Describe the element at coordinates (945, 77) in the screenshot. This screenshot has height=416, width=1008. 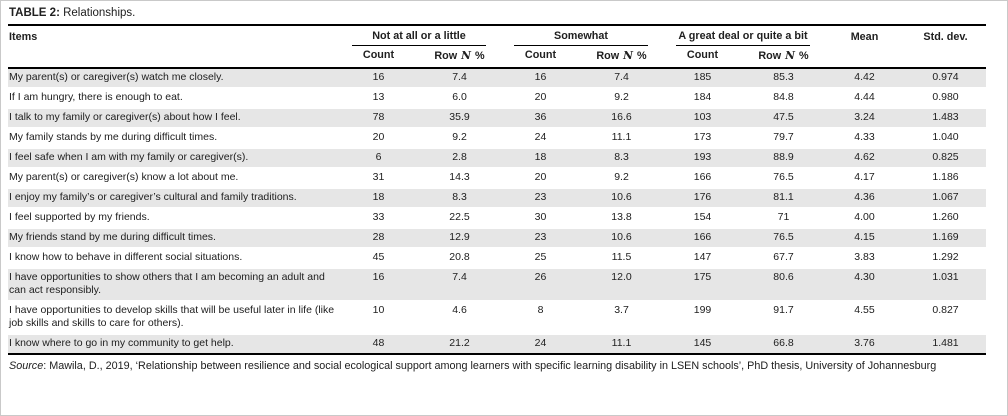
I see `value-cell: 0.974` at that location.